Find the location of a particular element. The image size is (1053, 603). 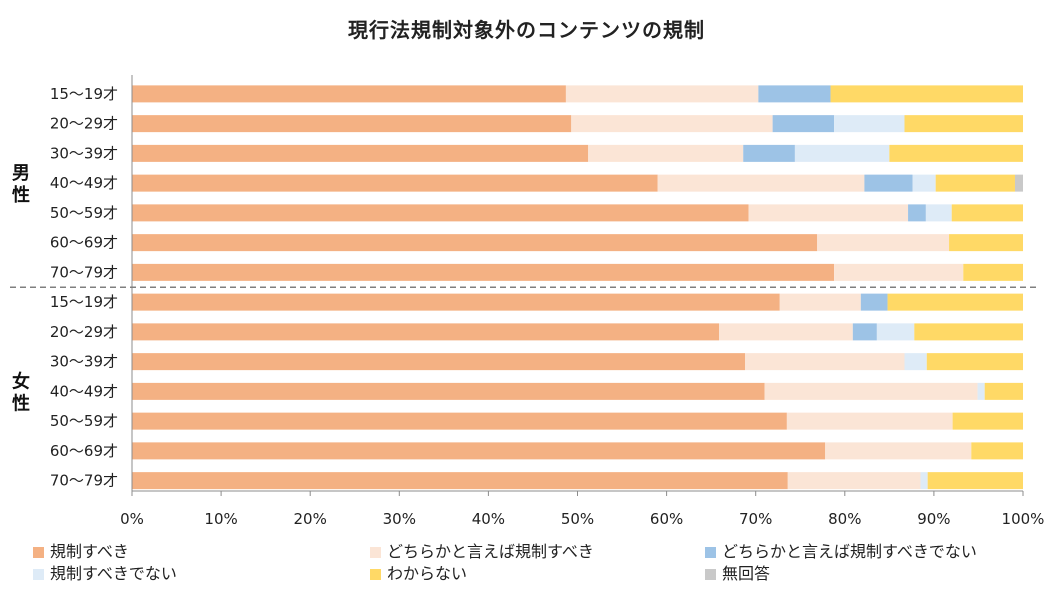

x-tick-label: 10% is located at coordinates (220, 519).